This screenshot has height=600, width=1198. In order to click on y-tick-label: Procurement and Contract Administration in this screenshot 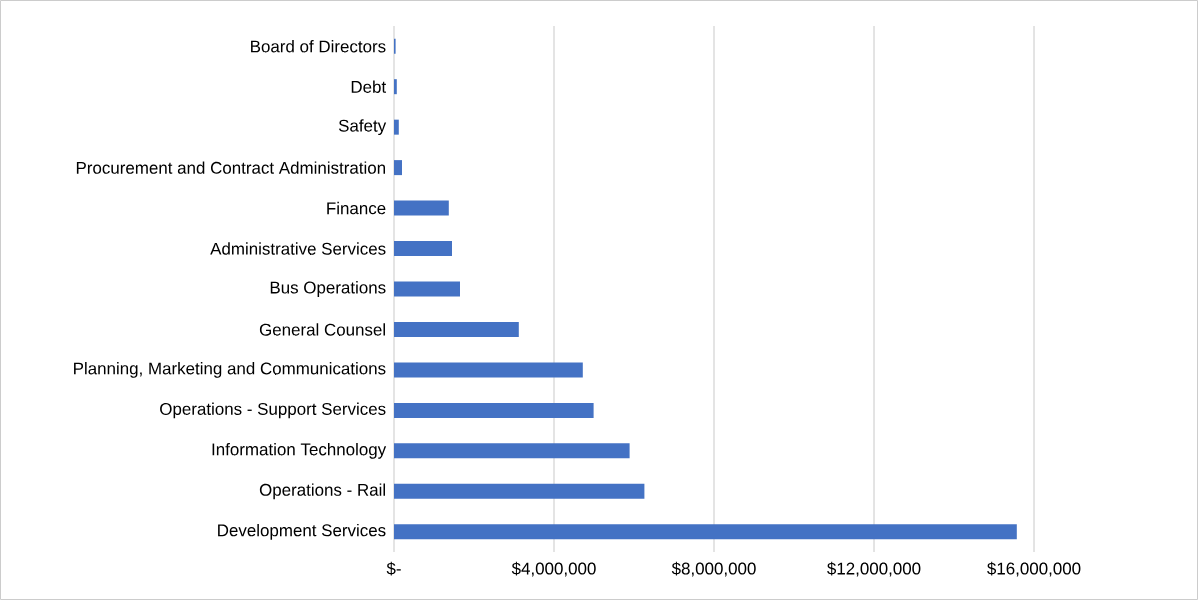, I will do `click(230, 167)`.